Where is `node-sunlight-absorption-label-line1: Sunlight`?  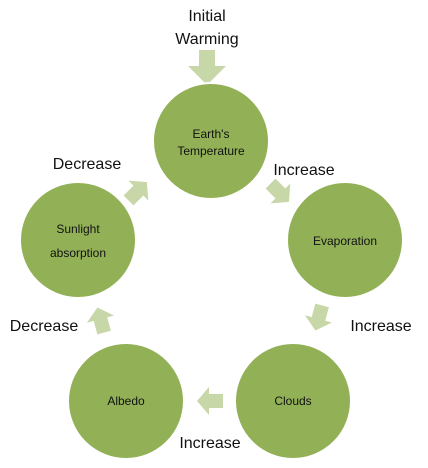
node-sunlight-absorption-label-line1: Sunlight is located at coordinates (78, 229).